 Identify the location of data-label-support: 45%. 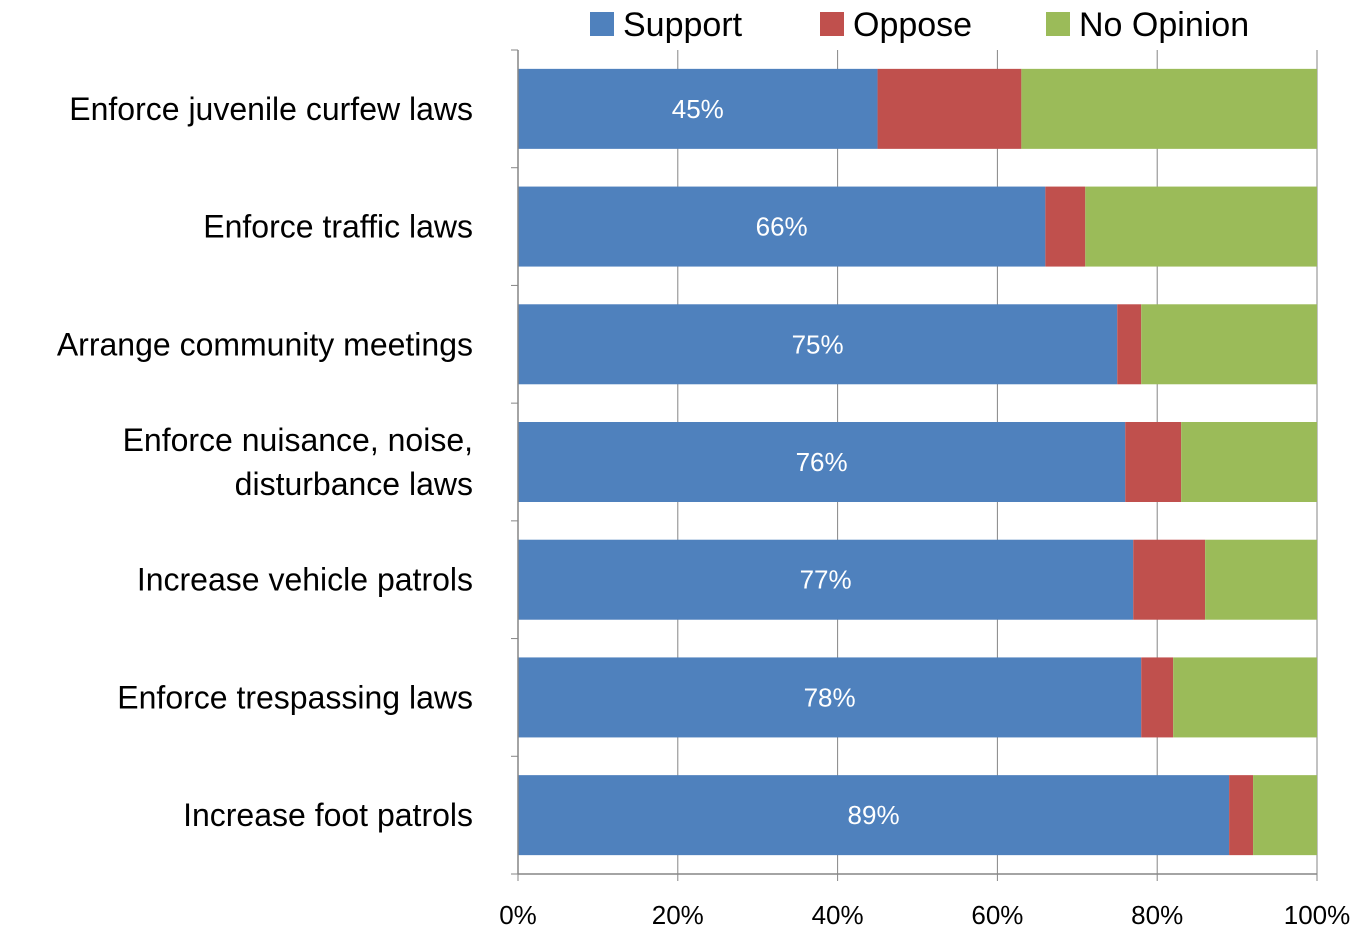
(698, 109).